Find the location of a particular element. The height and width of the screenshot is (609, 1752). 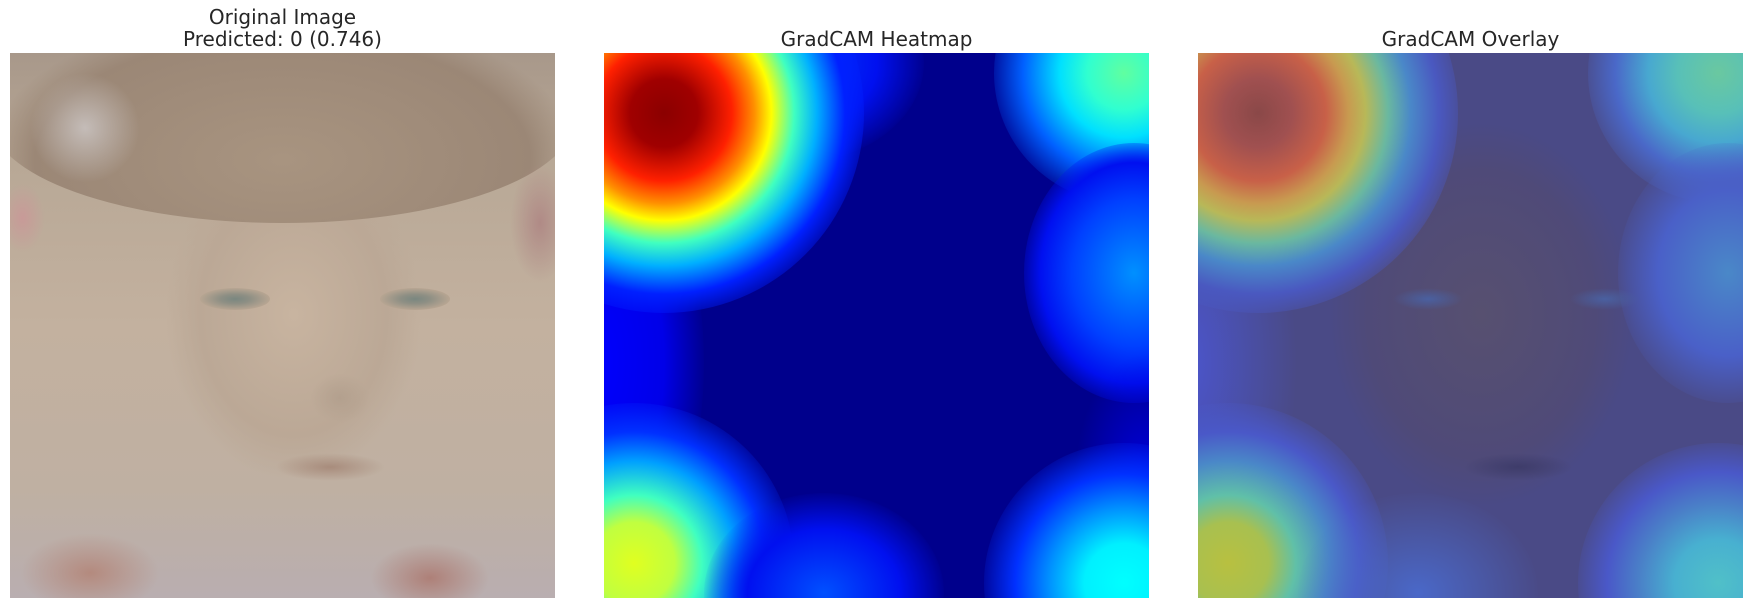

gradcam-overlay-title: GradCAM Overlay is located at coordinates (1470, 39).